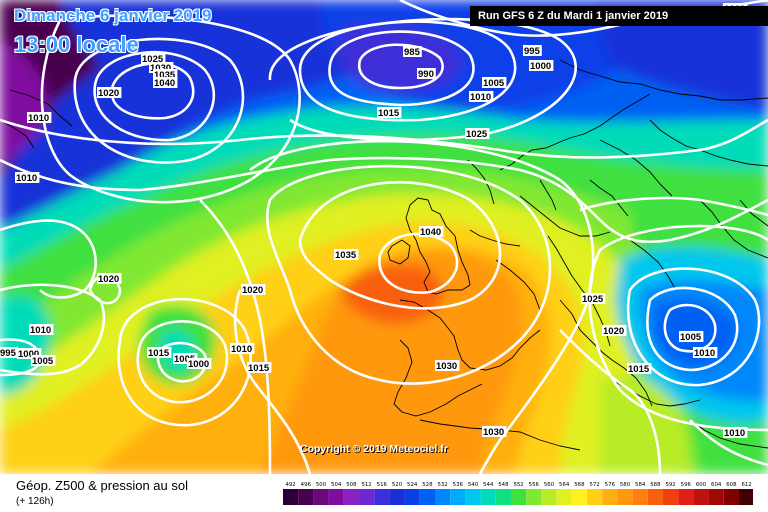  Describe the element at coordinates (619, 16) in the screenshot. I see `run-info: Run GFS 6 Z du Mardi 1 janvier 2019` at that location.